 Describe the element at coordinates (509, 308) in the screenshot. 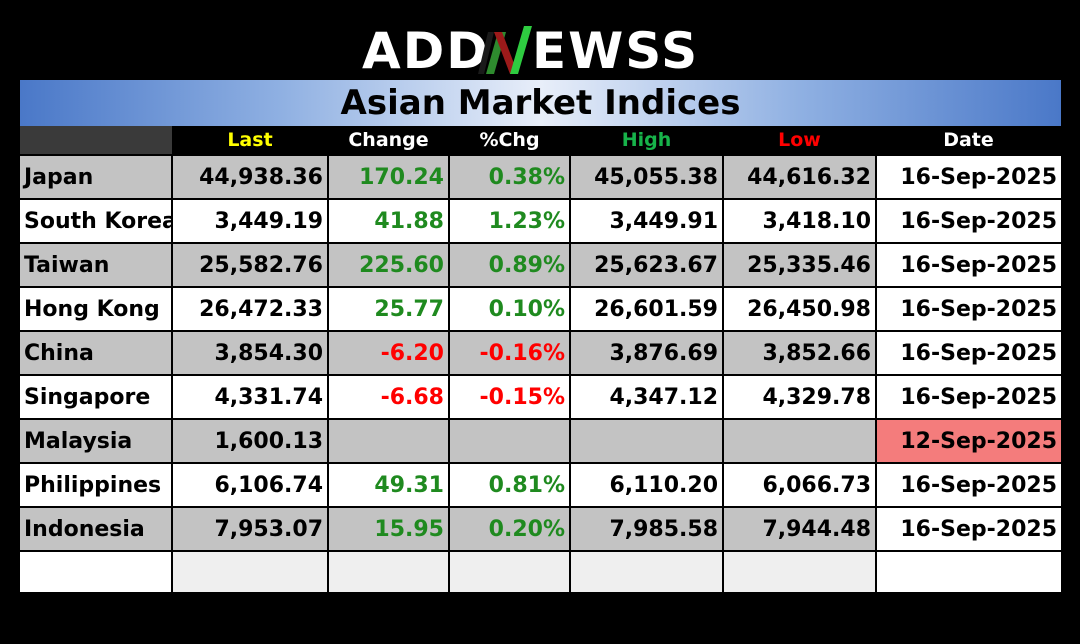

I see `pct-change-value: 0.10%` at that location.